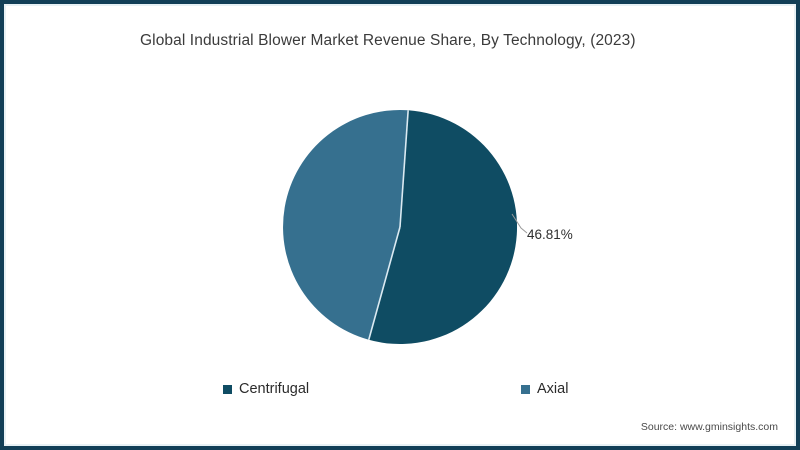 This screenshot has width=800, height=450. I want to click on legend-item-axial: Axial, so click(544, 389).